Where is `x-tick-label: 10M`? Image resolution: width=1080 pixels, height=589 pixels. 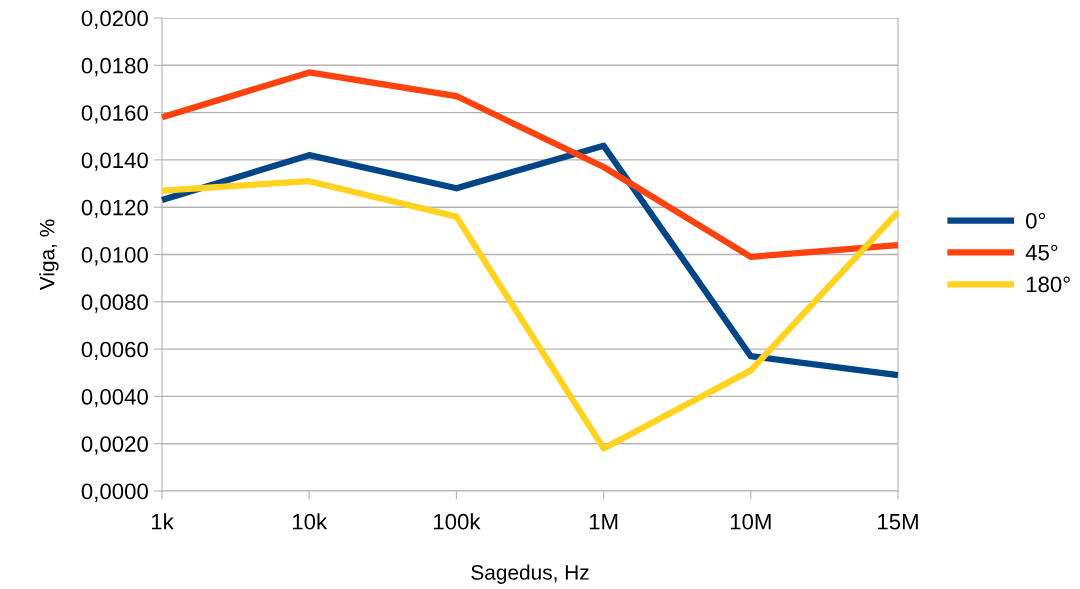 x-tick-label: 10M is located at coordinates (750, 521).